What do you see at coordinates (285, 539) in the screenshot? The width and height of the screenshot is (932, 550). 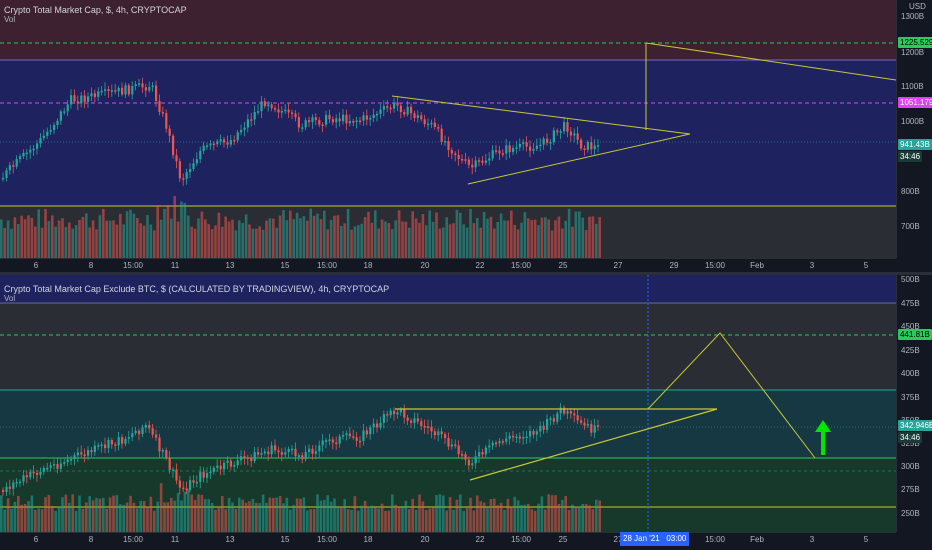 I see `time-label: 15` at bounding box center [285, 539].